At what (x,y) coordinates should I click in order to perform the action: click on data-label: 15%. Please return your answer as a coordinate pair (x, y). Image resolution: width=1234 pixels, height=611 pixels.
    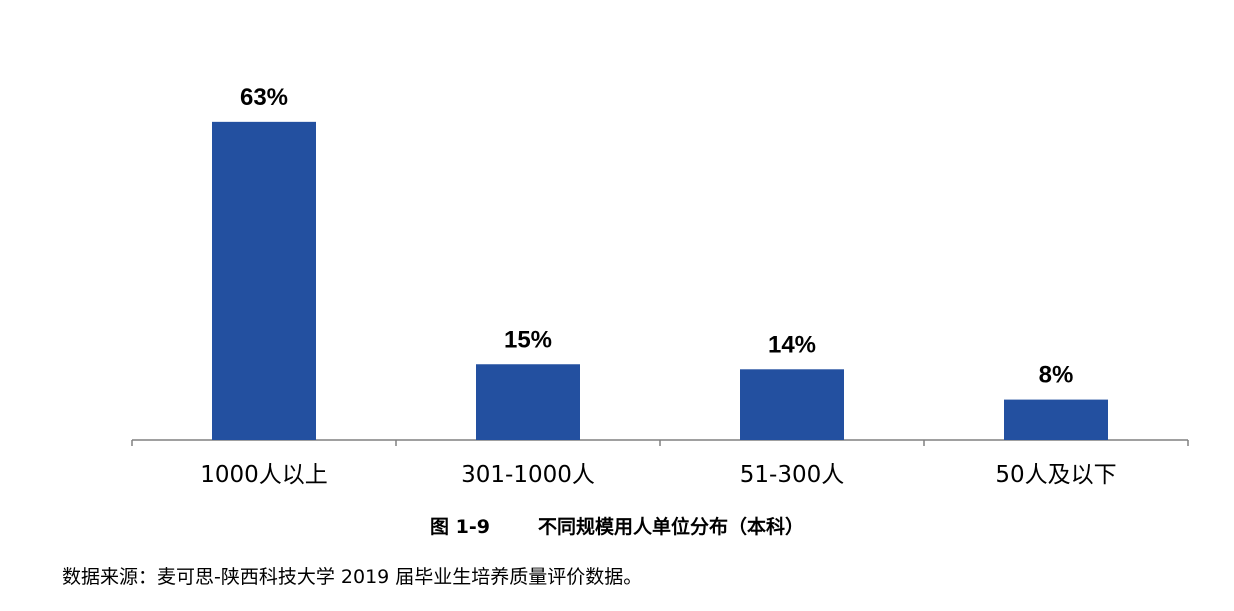
    Looking at the image, I should click on (528, 339).